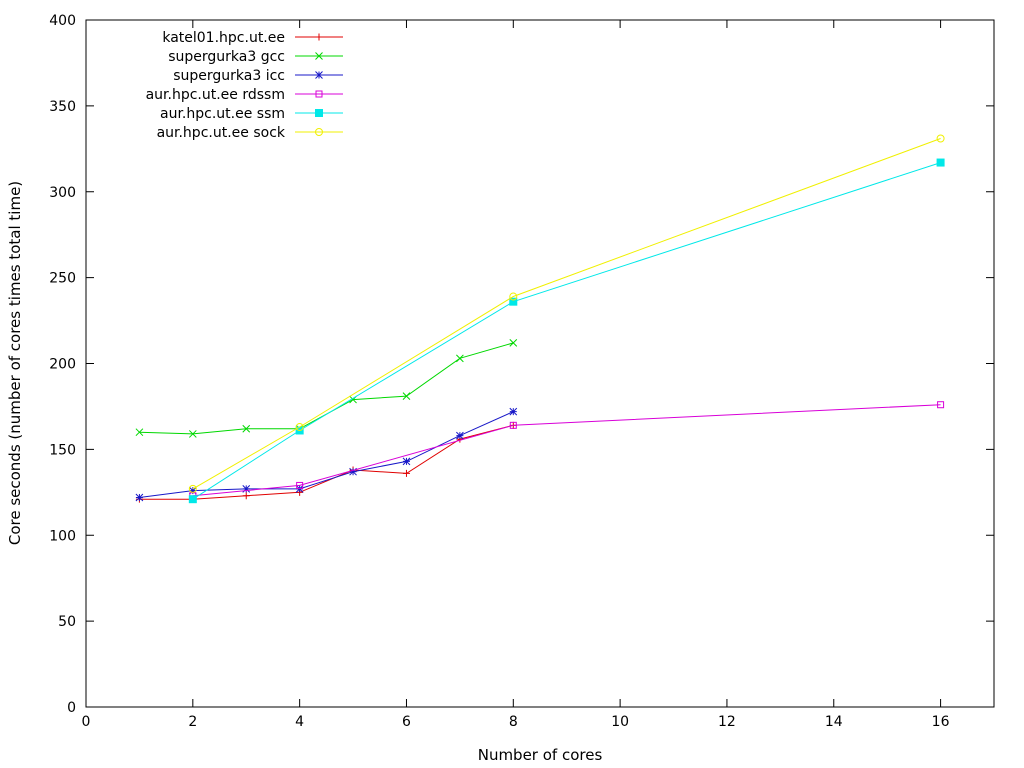 The width and height of the screenshot is (1024, 768). What do you see at coordinates (86, 722) in the screenshot?
I see `x-tick-label: 0` at bounding box center [86, 722].